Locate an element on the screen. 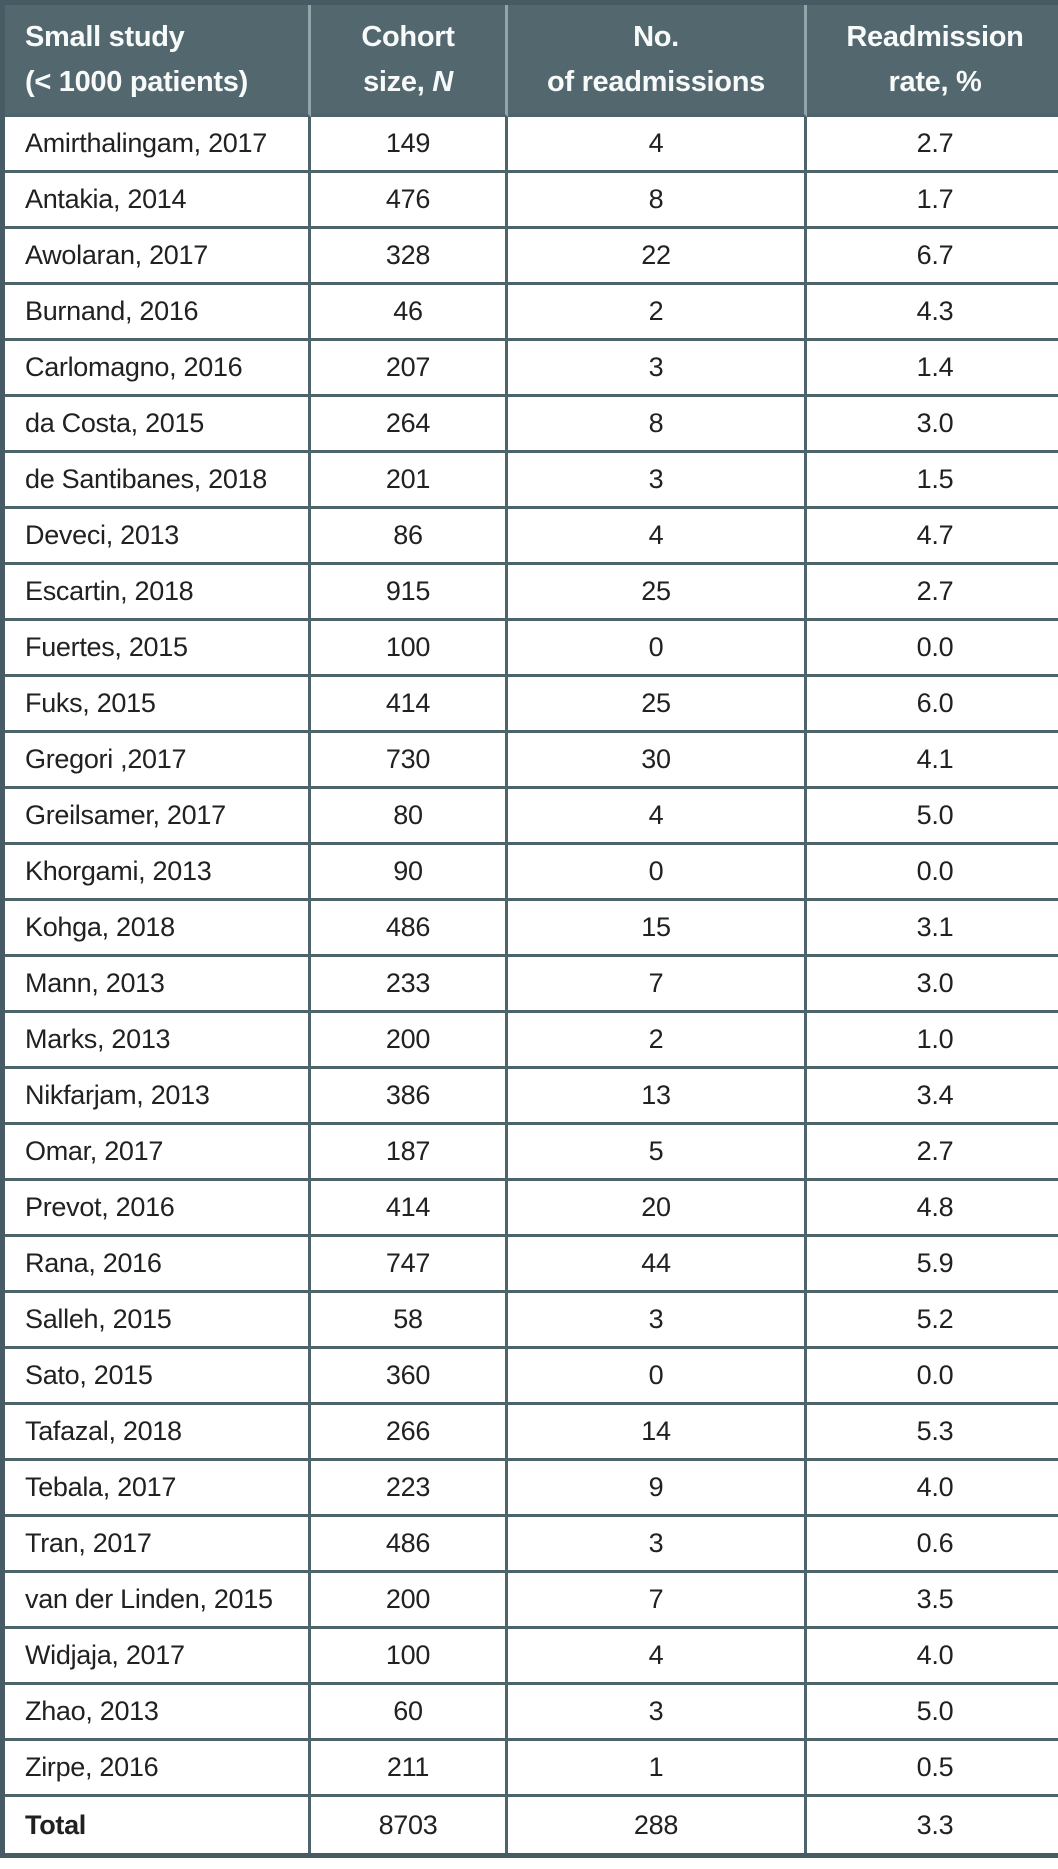 This screenshot has height=1869, width=1058. table-row: da Costa, 2015 264 8 3.0 is located at coordinates (531, 425).